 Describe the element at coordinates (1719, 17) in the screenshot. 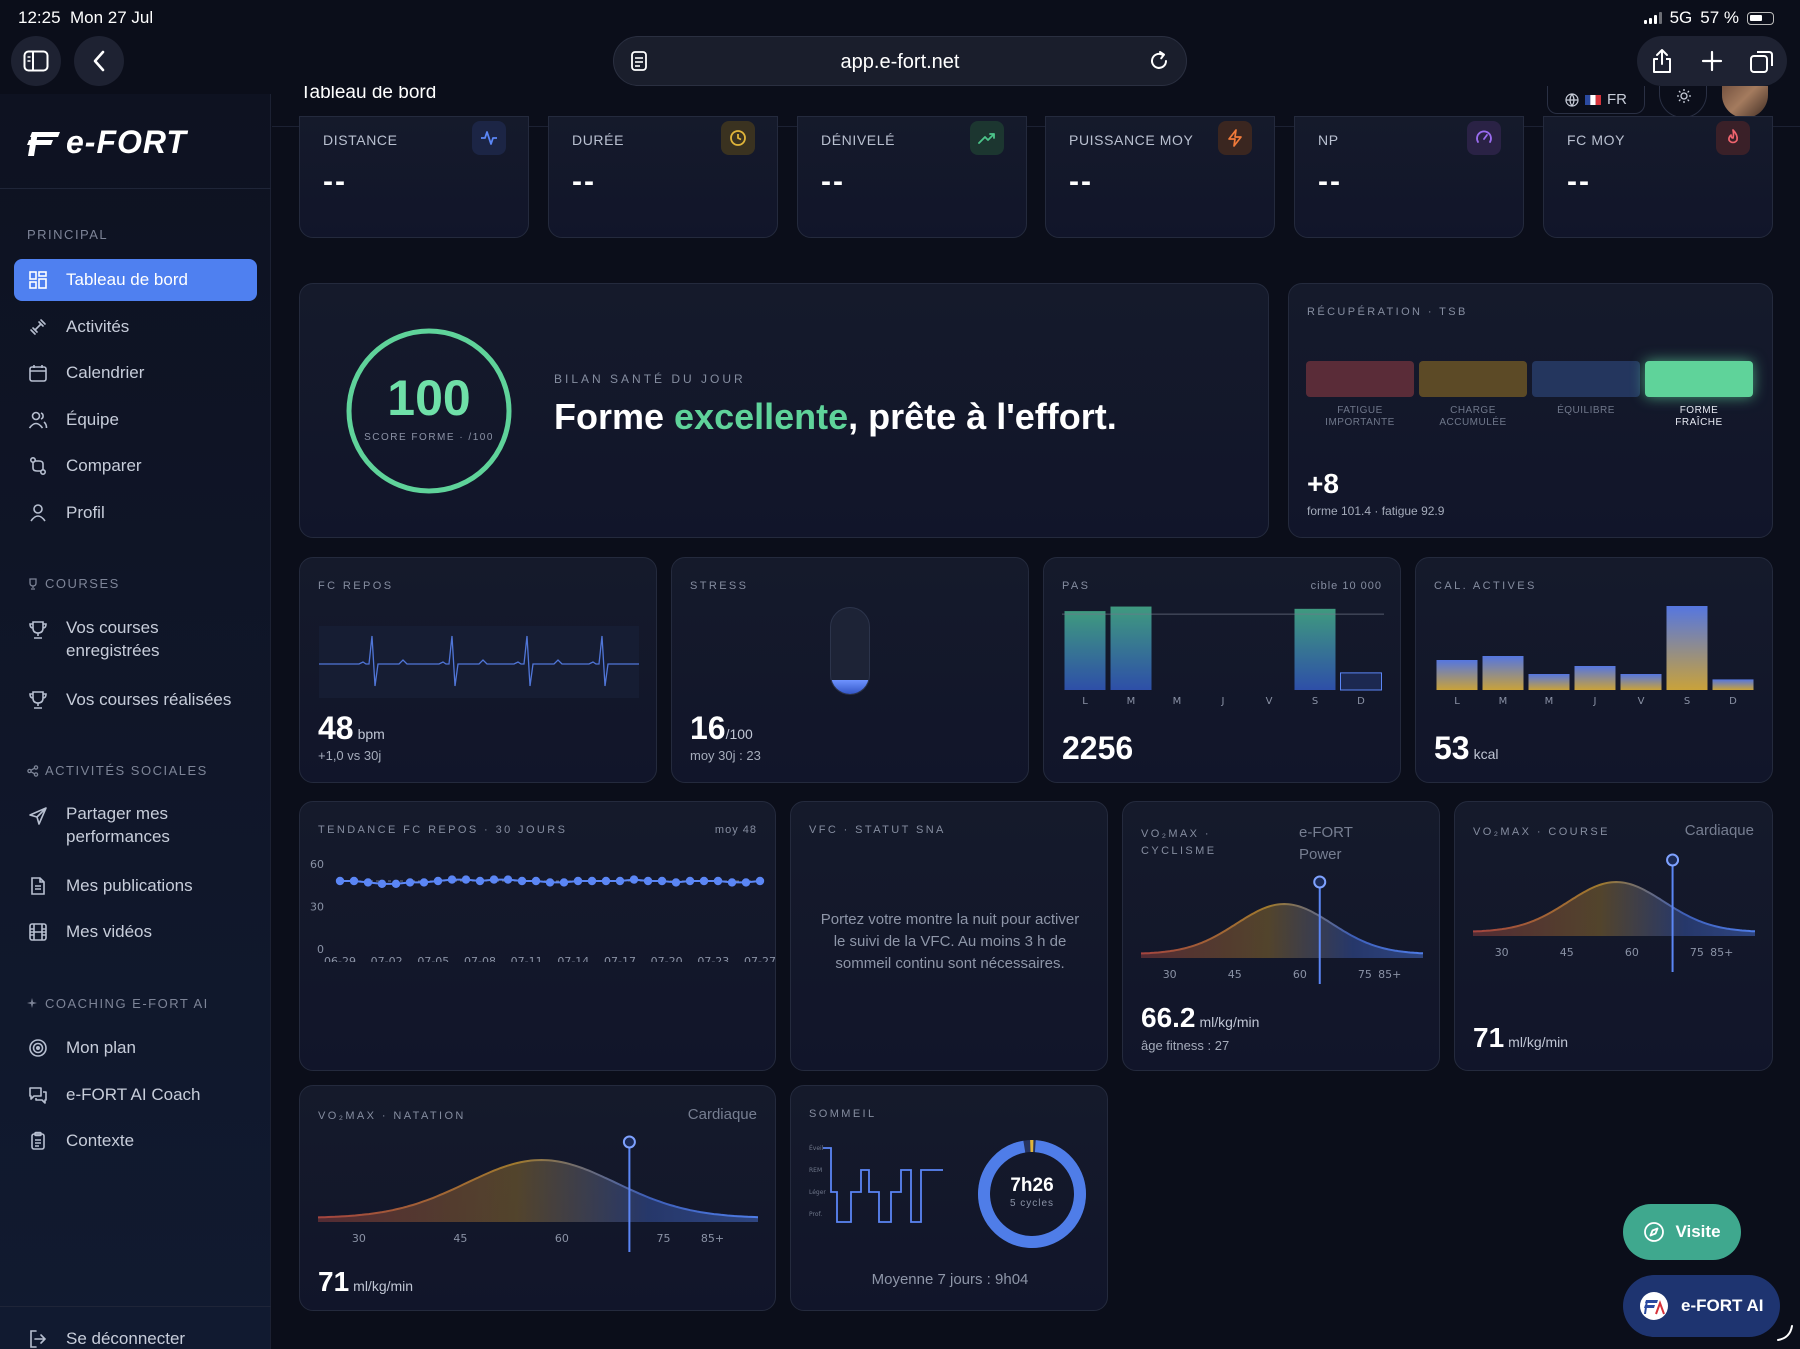

I see `battery-label: 57 %` at that location.